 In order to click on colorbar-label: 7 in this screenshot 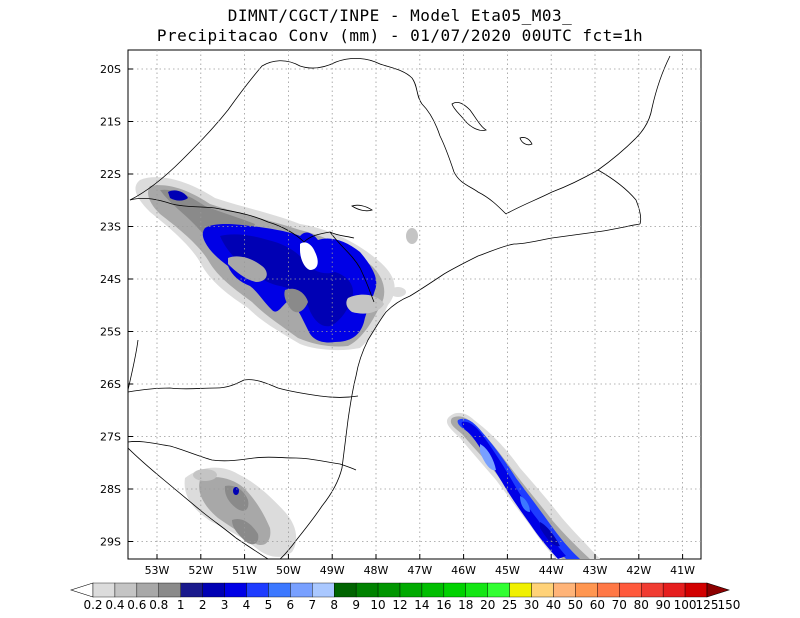, I will do `click(312, 605)`.